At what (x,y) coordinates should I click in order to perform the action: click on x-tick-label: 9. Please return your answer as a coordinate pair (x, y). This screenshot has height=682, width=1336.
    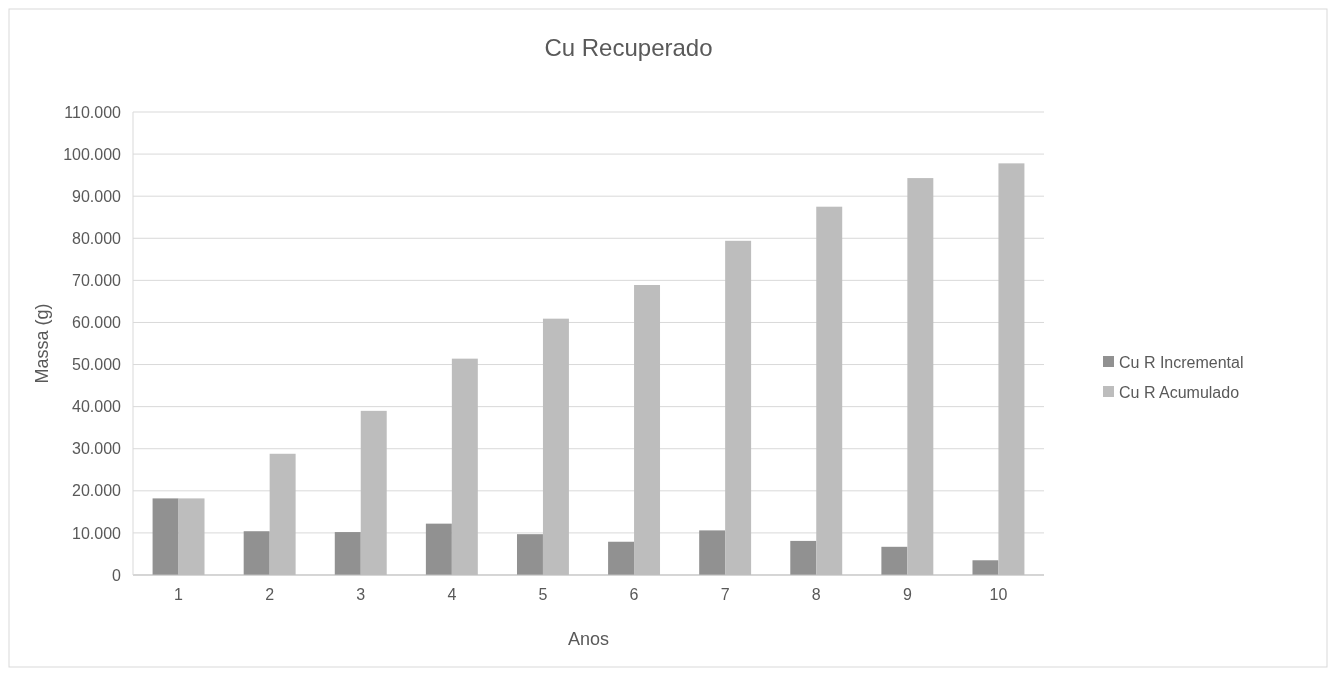
    Looking at the image, I should click on (907, 594).